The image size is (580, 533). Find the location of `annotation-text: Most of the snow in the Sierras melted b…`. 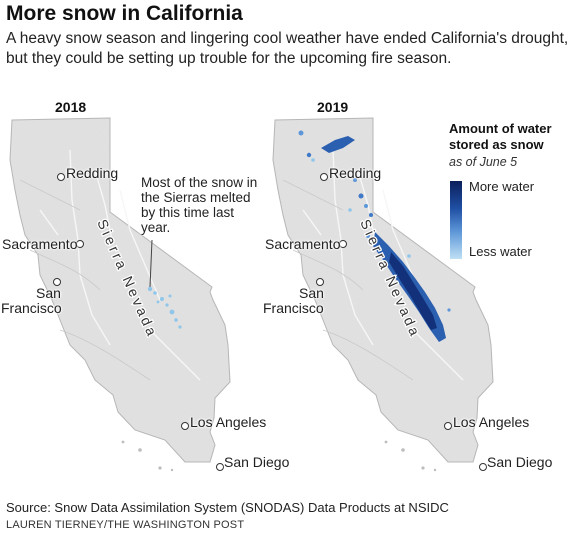

annotation-text: Most of the snow in the Sierras melted b… is located at coordinates (199, 205).